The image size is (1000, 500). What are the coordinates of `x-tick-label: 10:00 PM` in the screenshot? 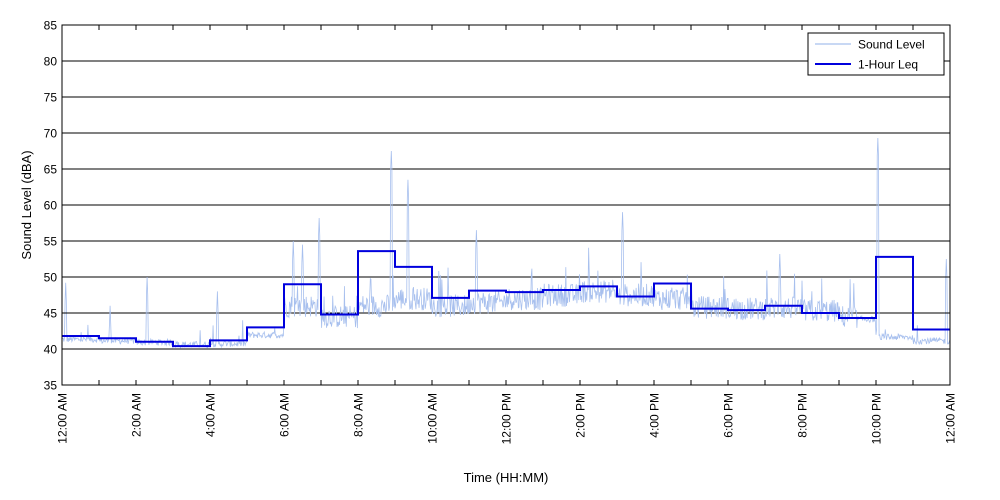 It's located at (877, 418).